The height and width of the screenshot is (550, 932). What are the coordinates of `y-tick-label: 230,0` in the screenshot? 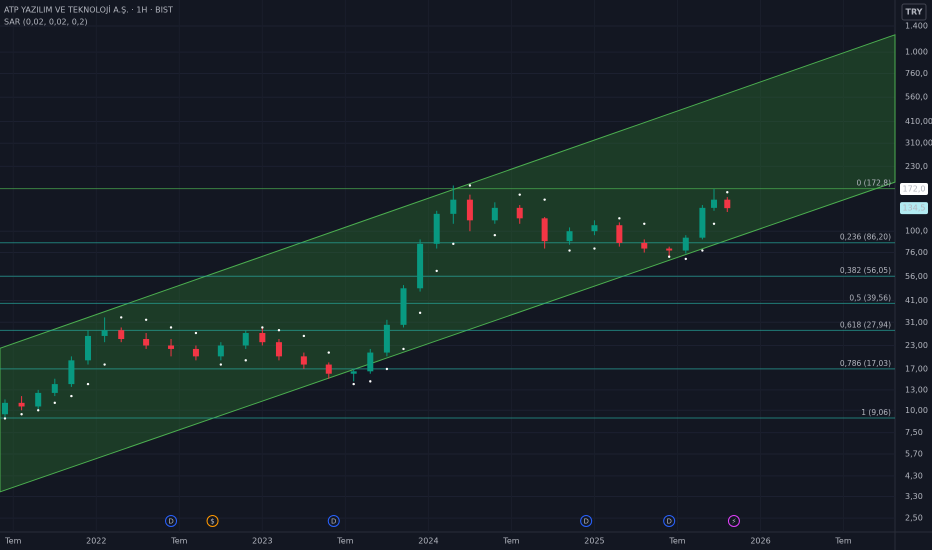 It's located at (916, 166).